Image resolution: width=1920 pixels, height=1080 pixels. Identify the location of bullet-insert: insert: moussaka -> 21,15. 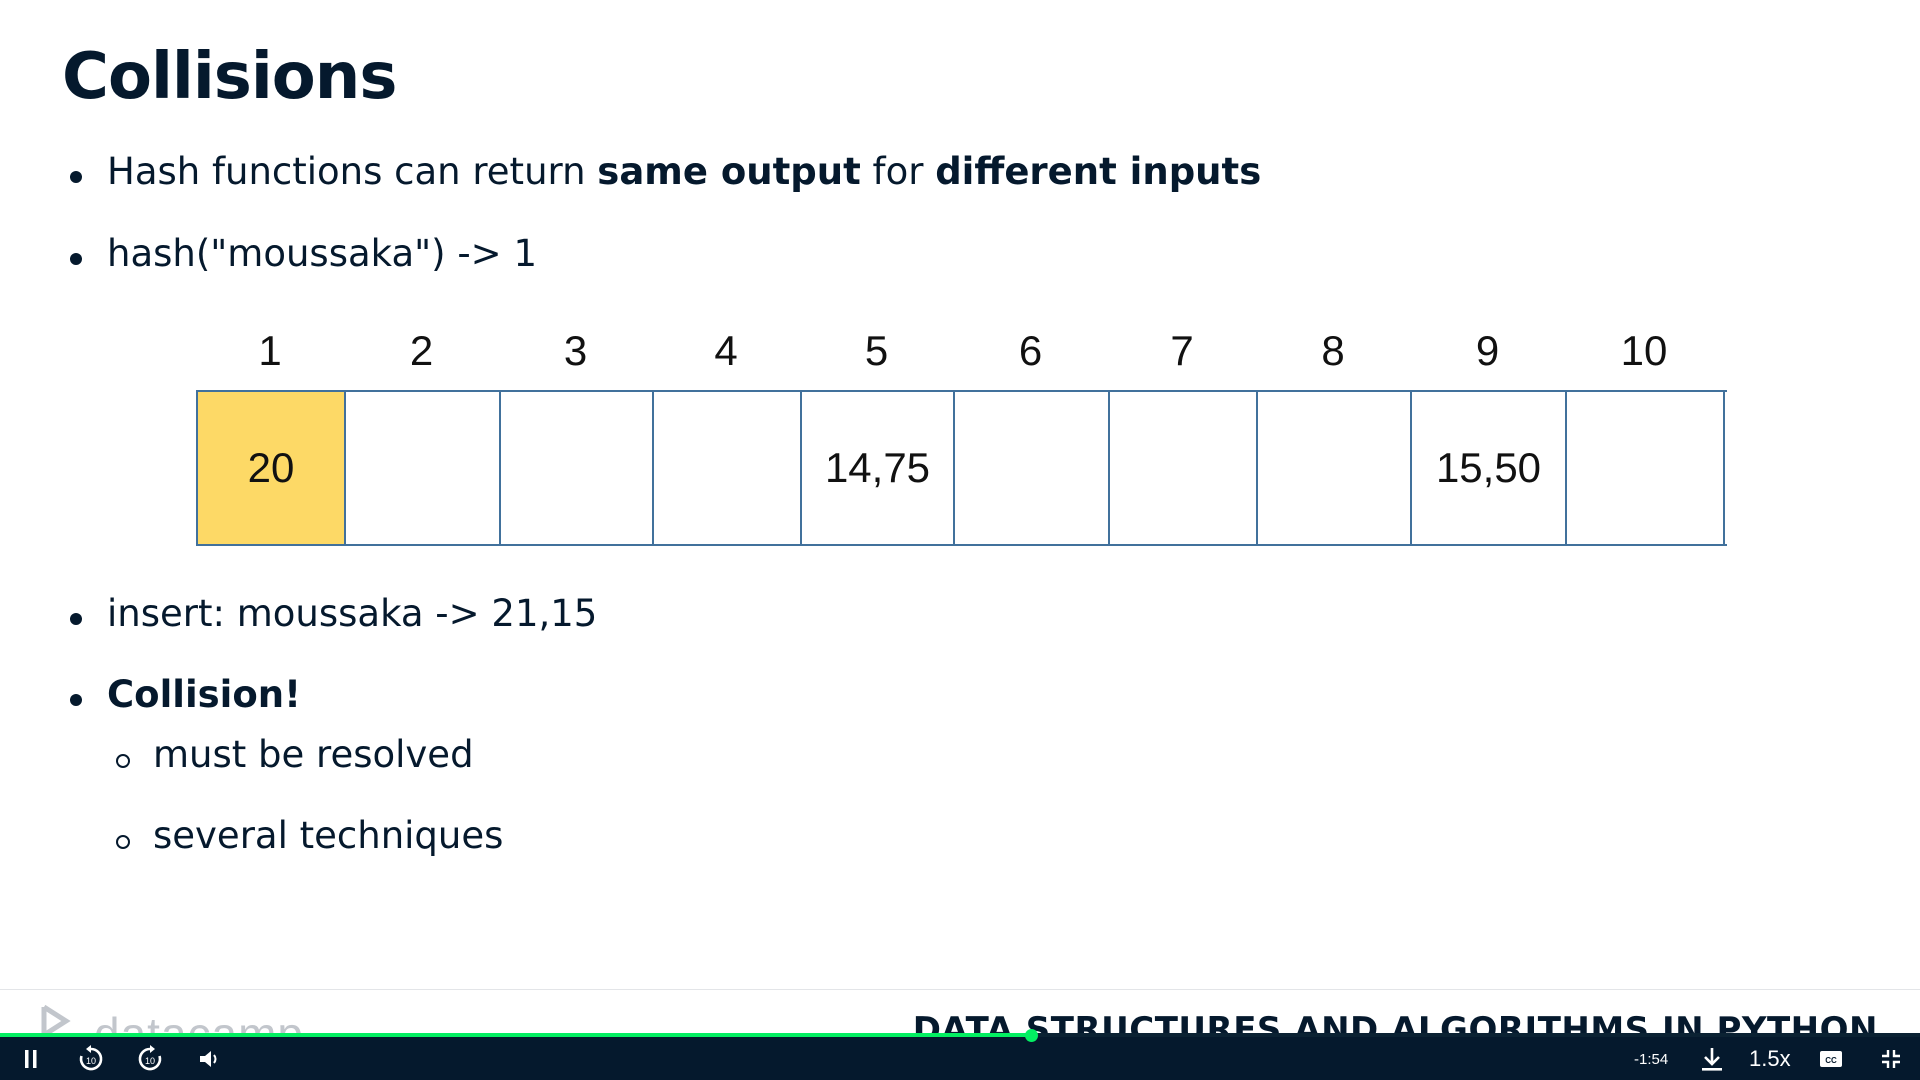
(334, 613).